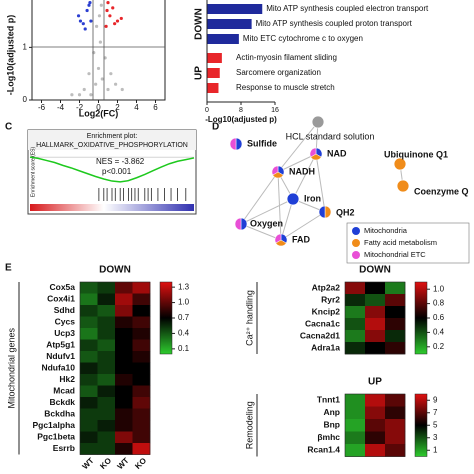 The width and height of the screenshot is (474, 474). What do you see at coordinates (87, 463) in the screenshot?
I see `column-label: WT` at bounding box center [87, 463].